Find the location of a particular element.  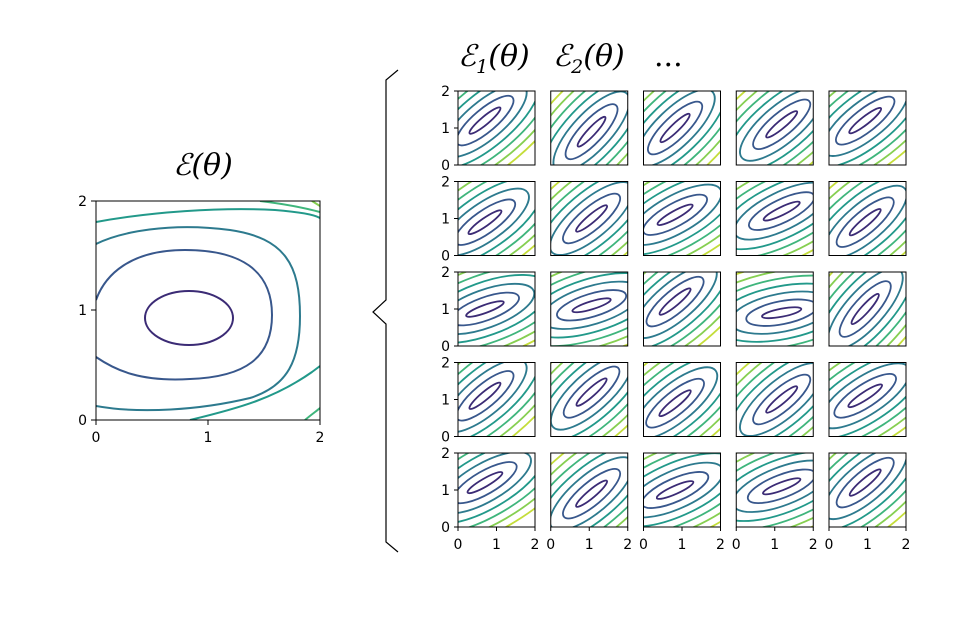

xtick-label-c2-0: 0 is located at coordinates (643, 545).